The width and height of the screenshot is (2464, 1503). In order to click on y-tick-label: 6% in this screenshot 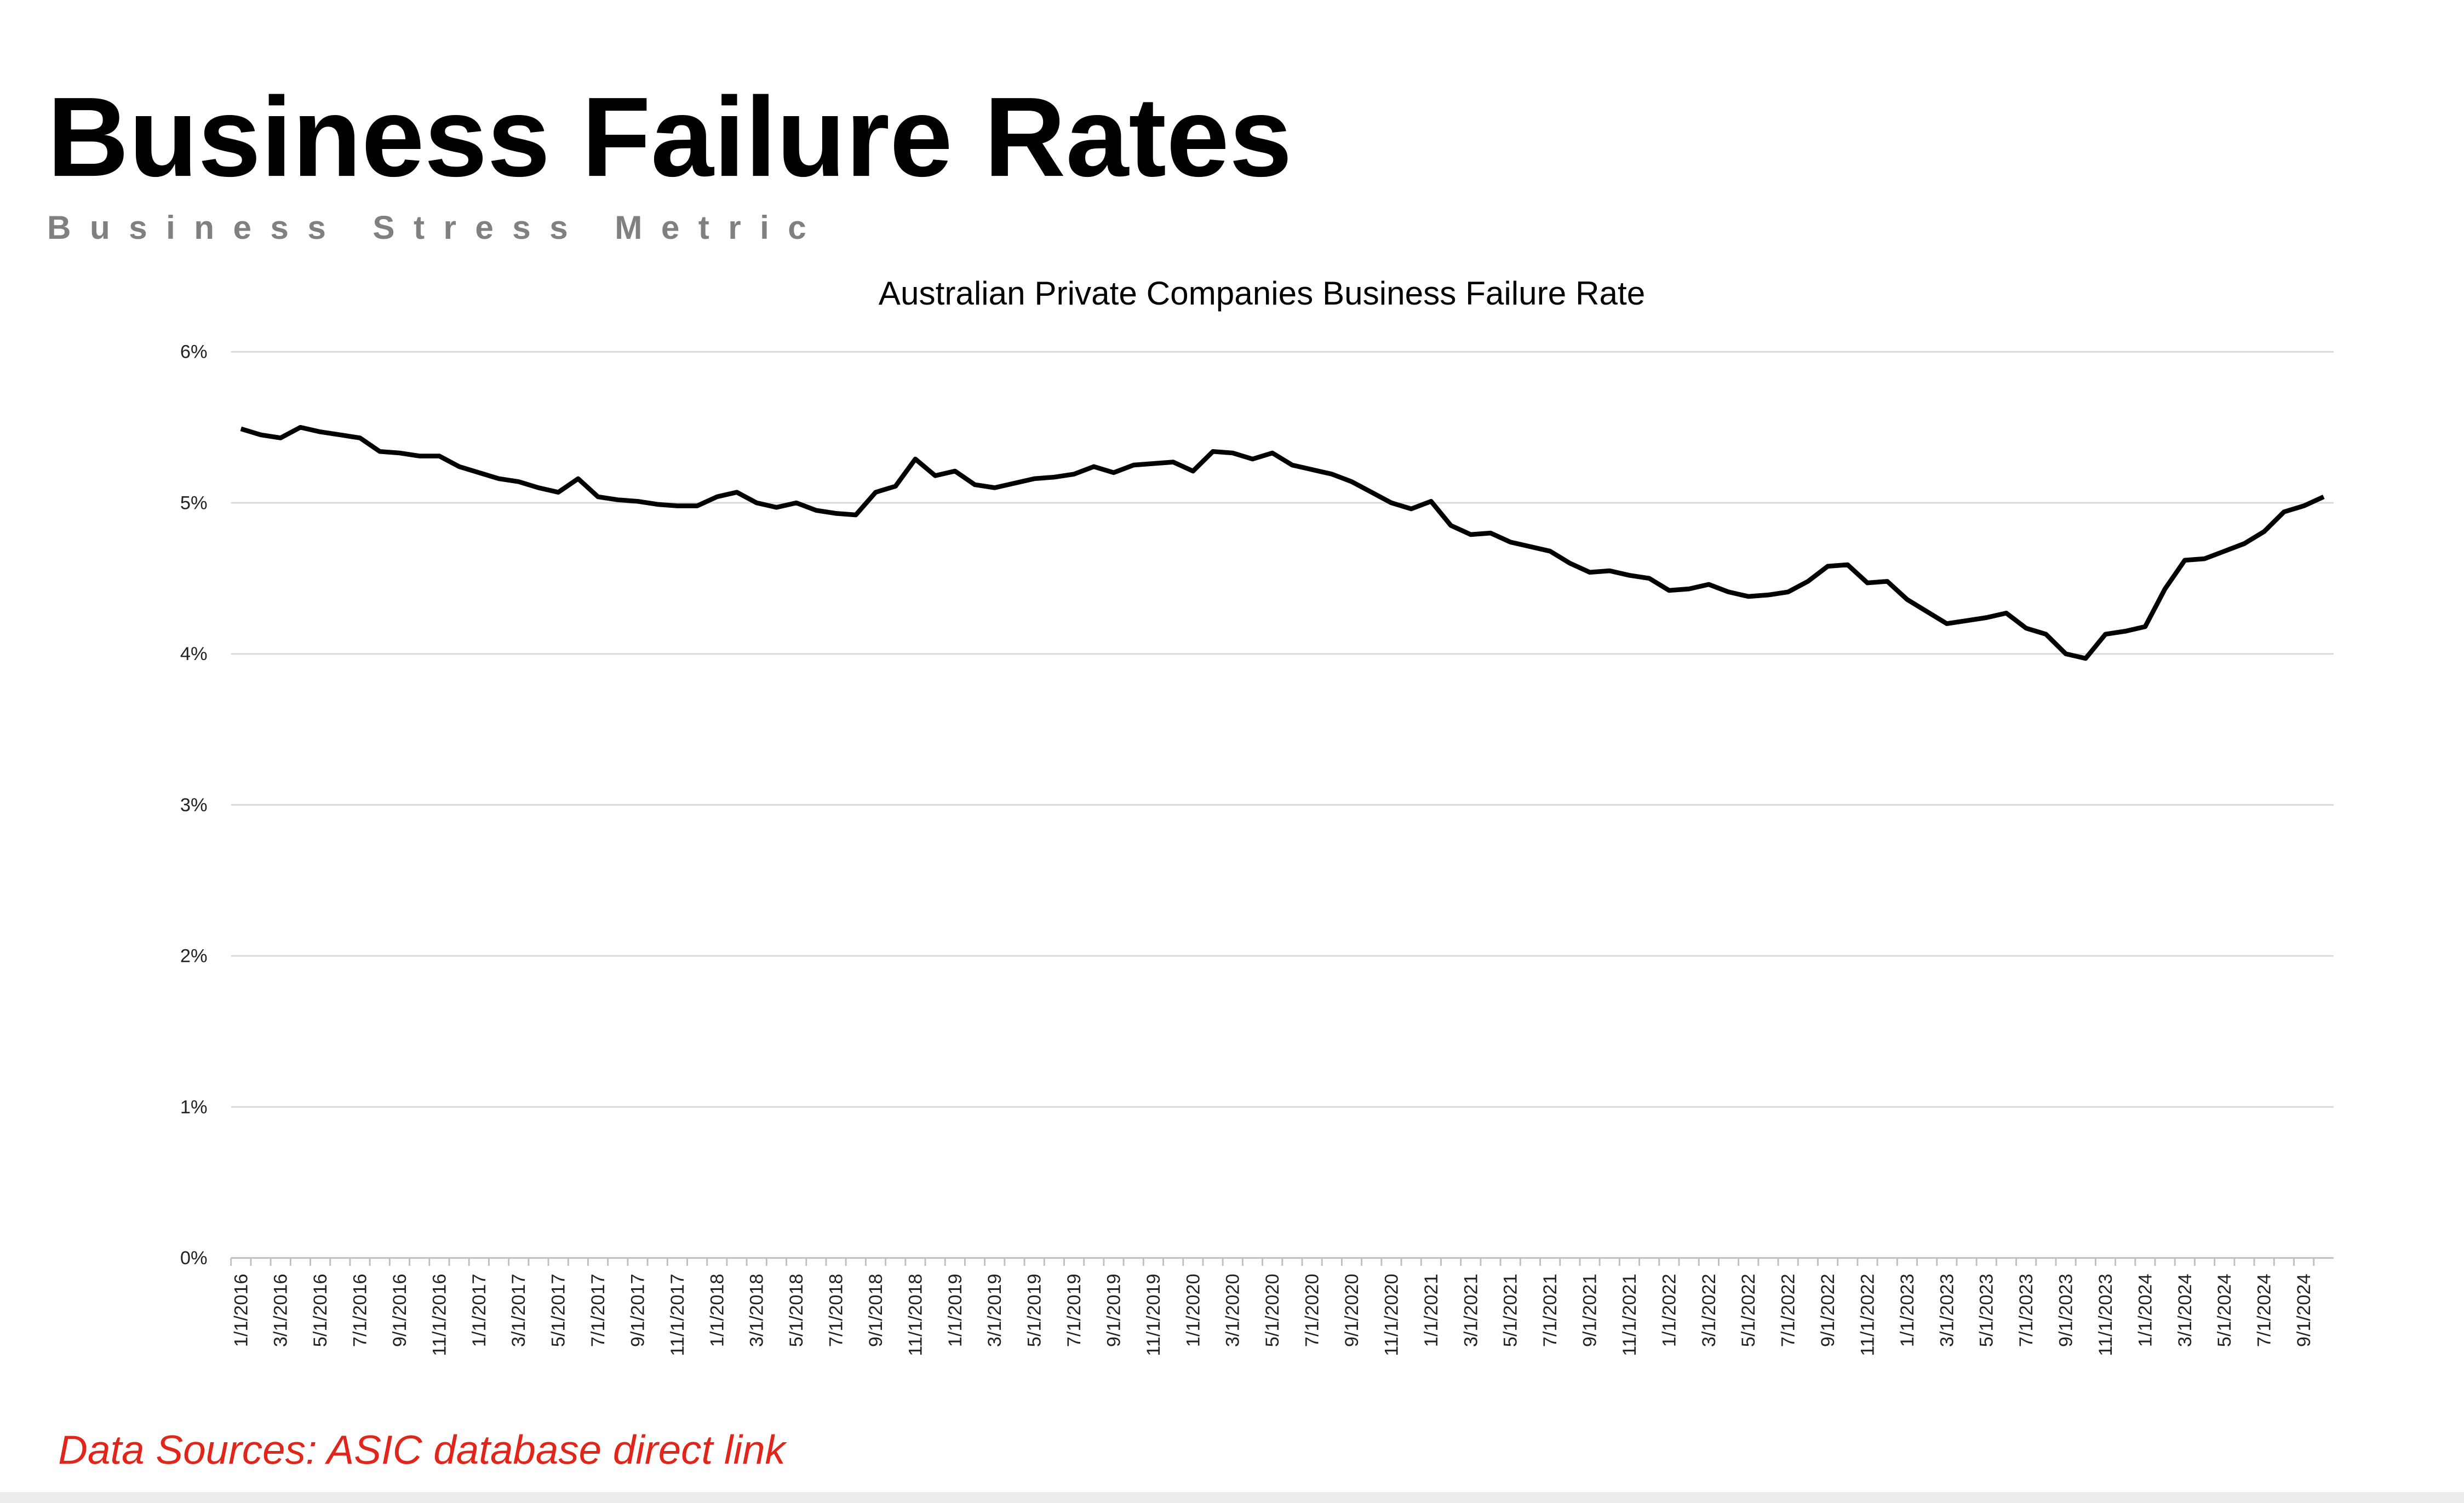, I will do `click(194, 352)`.